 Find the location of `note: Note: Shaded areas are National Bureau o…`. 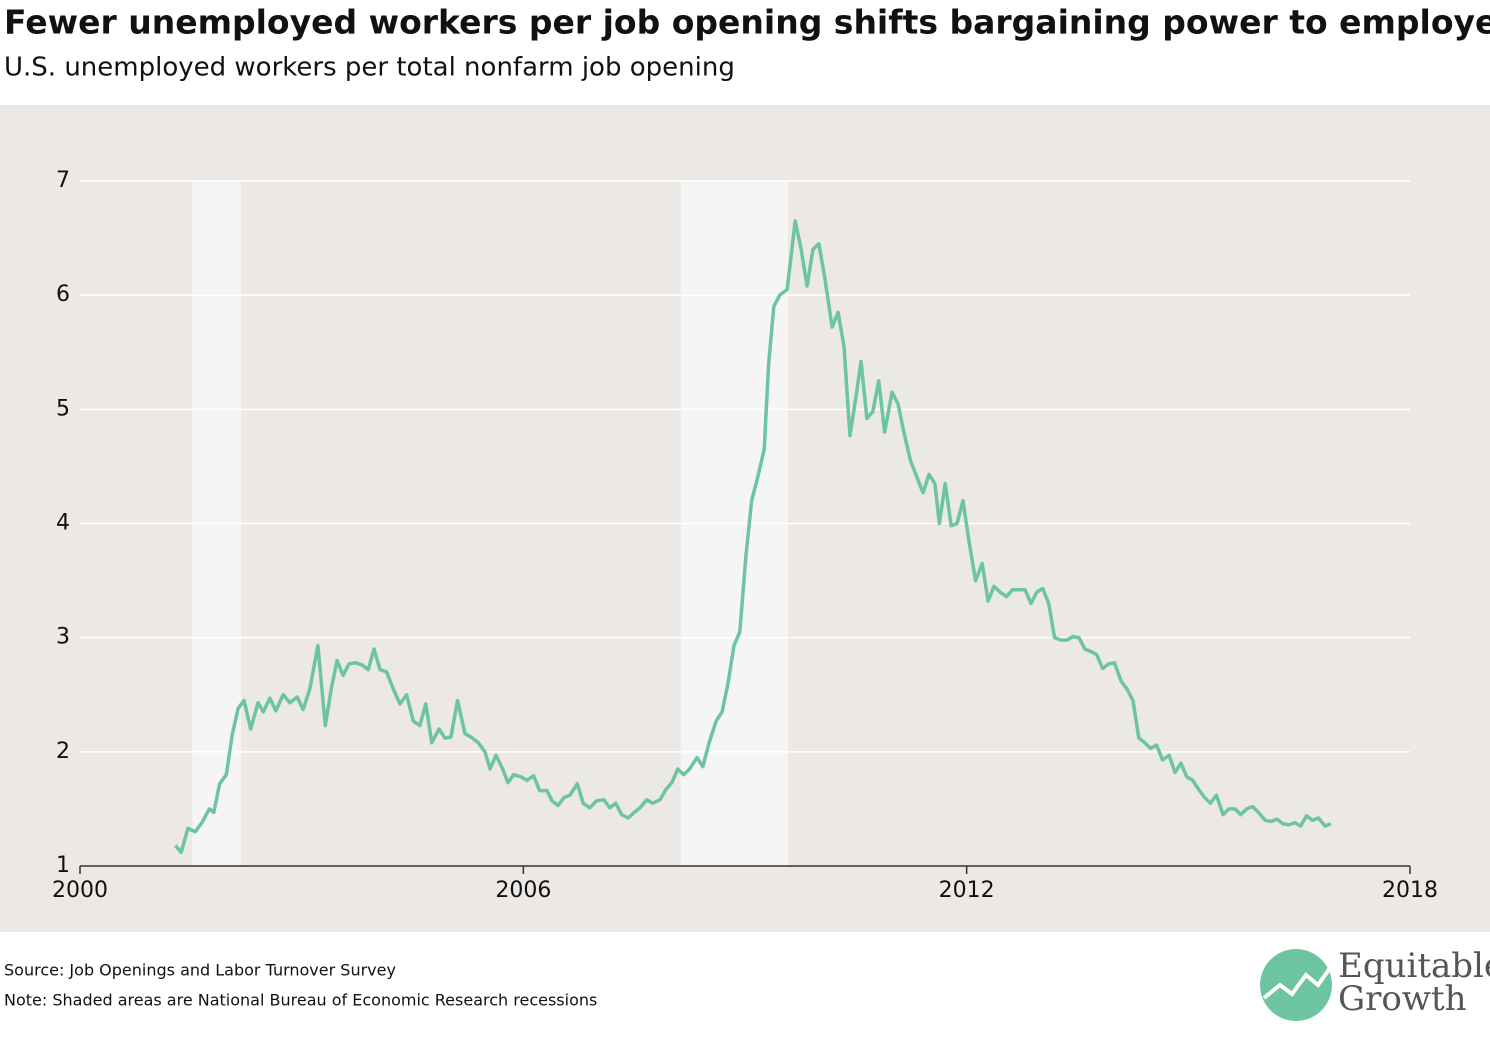

note: Note: Shaded areas are National Bureau o… is located at coordinates (300, 1000).